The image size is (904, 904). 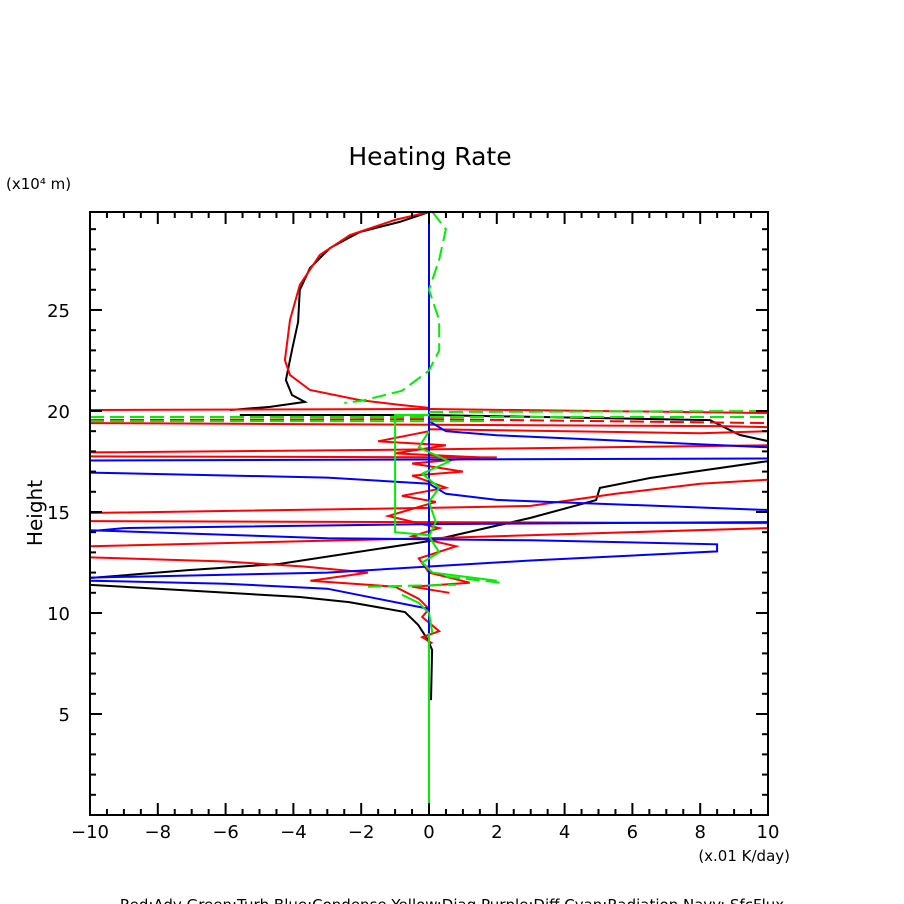 What do you see at coordinates (632, 832) in the screenshot?
I see `x-tick-label: 6` at bounding box center [632, 832].